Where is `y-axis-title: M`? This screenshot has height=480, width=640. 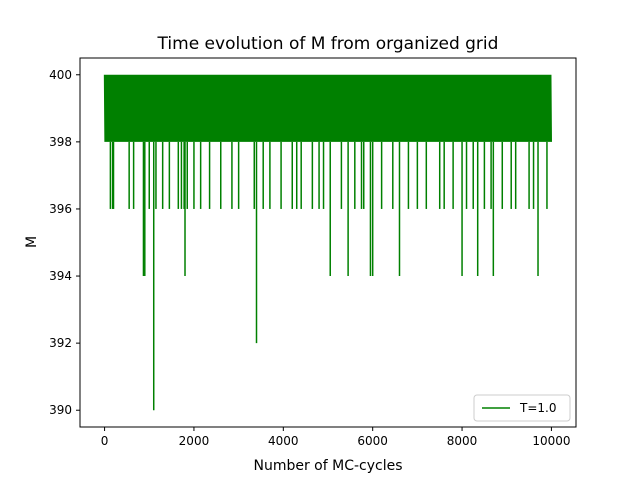 y-axis-title: M is located at coordinates (32, 242).